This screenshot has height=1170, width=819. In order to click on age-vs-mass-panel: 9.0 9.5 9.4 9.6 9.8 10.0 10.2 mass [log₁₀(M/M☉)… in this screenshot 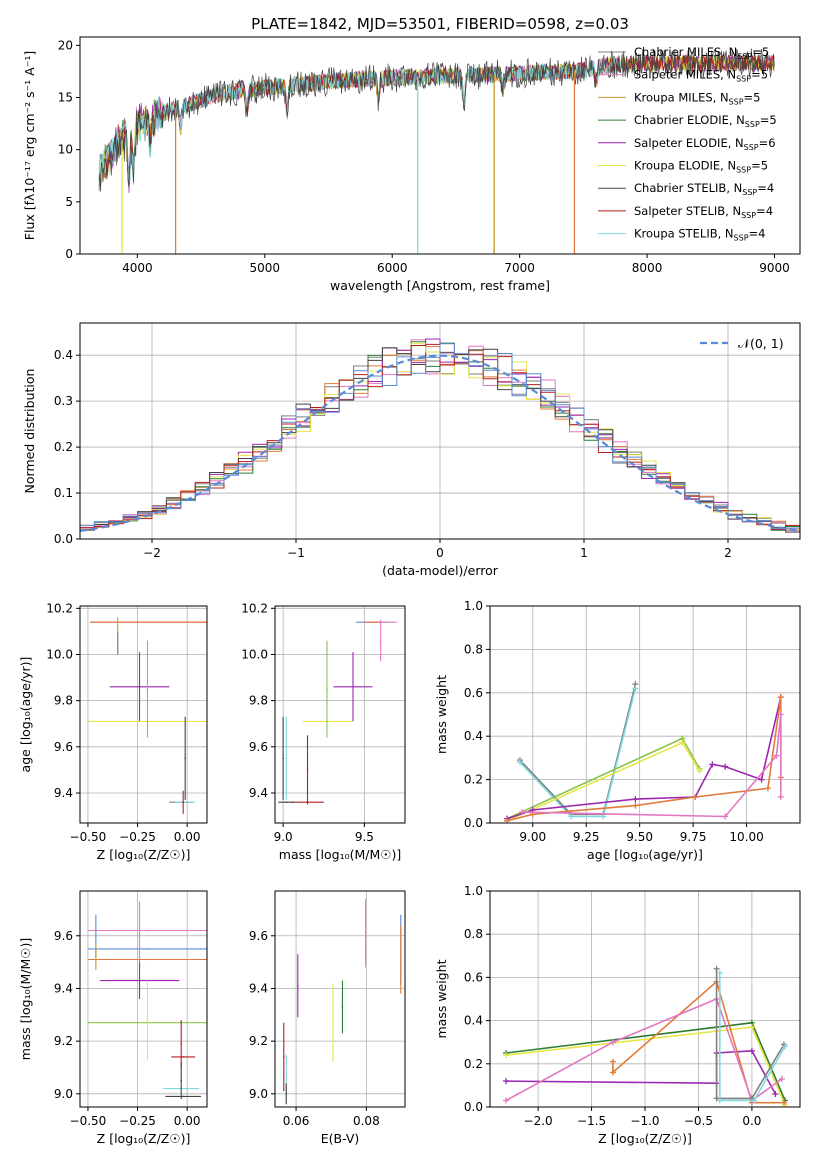, I will do `click(323, 731)`.